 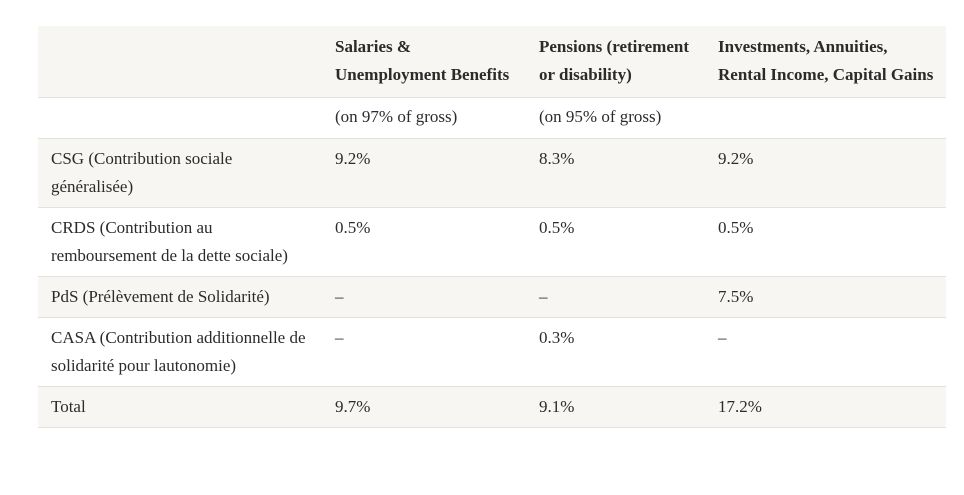 I want to click on header-cell-salaries: Salaries & Unemployment Benefits, so click(x=424, y=62).